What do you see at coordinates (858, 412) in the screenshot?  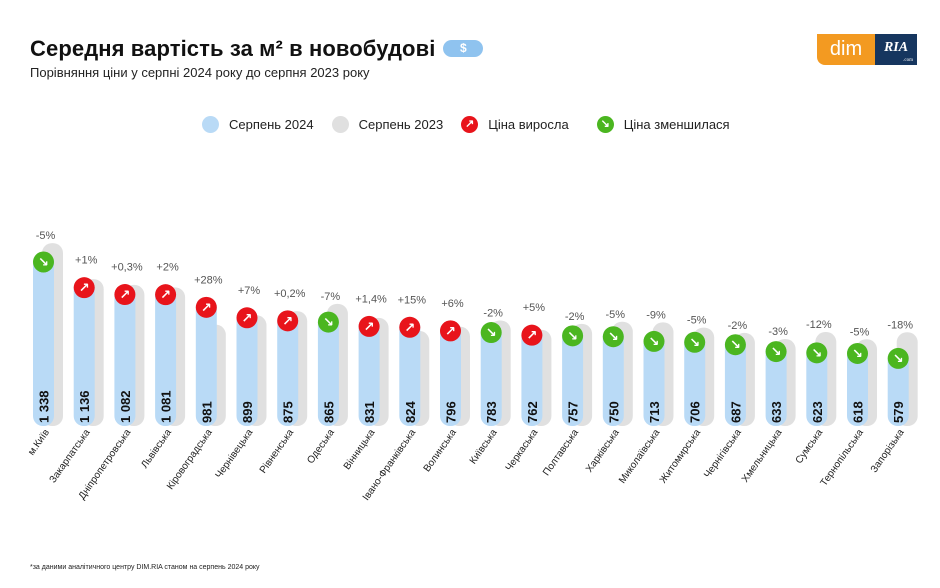 I see `value-label: 618` at bounding box center [858, 412].